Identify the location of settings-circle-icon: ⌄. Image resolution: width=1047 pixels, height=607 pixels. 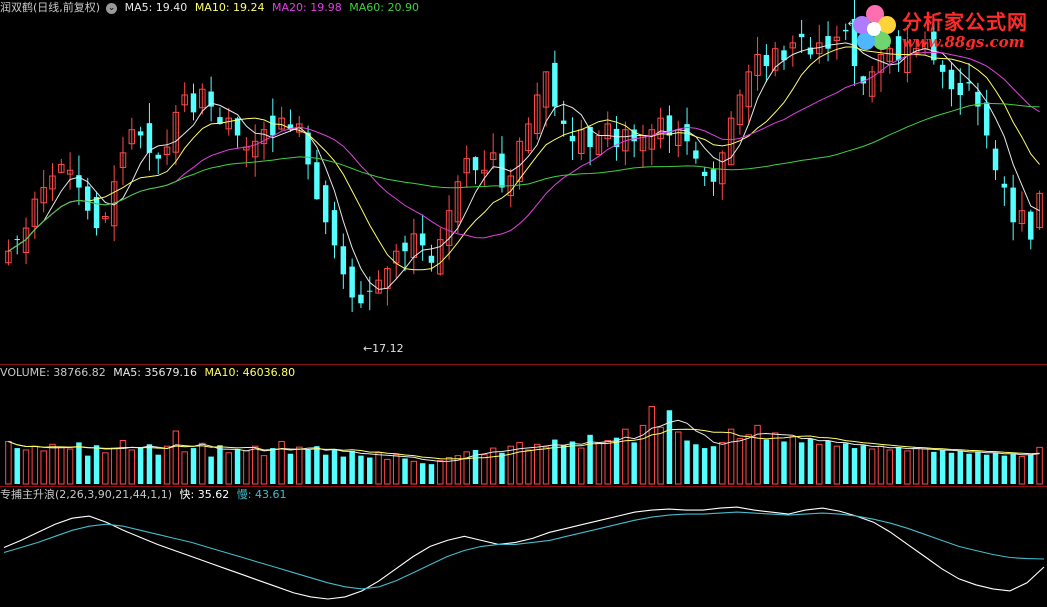
(112, 8).